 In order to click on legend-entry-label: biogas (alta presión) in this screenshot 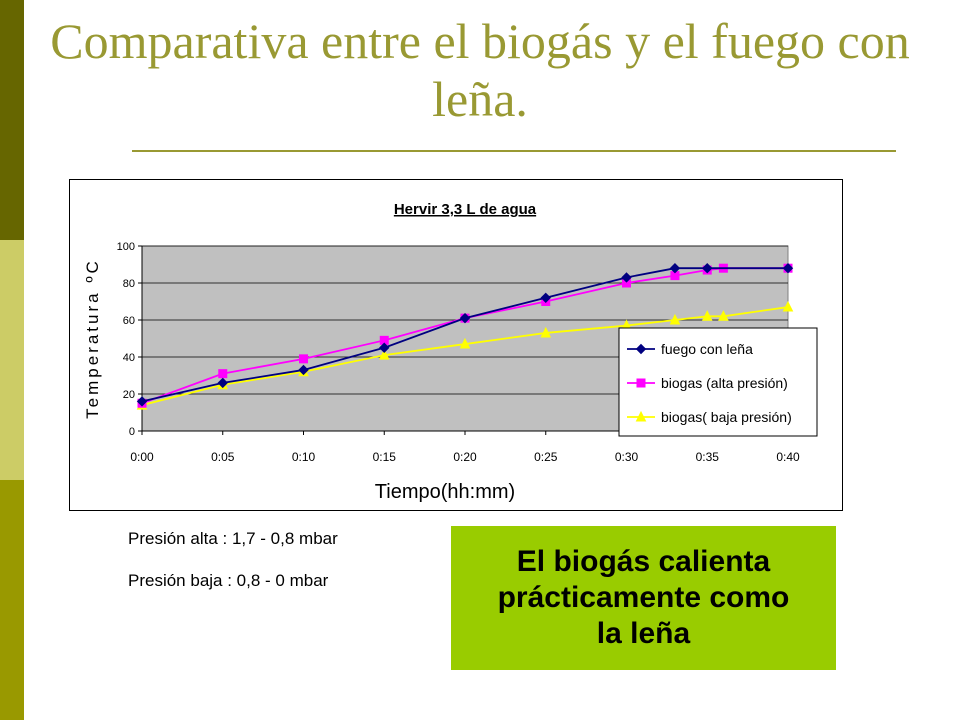, I will do `click(724, 383)`.